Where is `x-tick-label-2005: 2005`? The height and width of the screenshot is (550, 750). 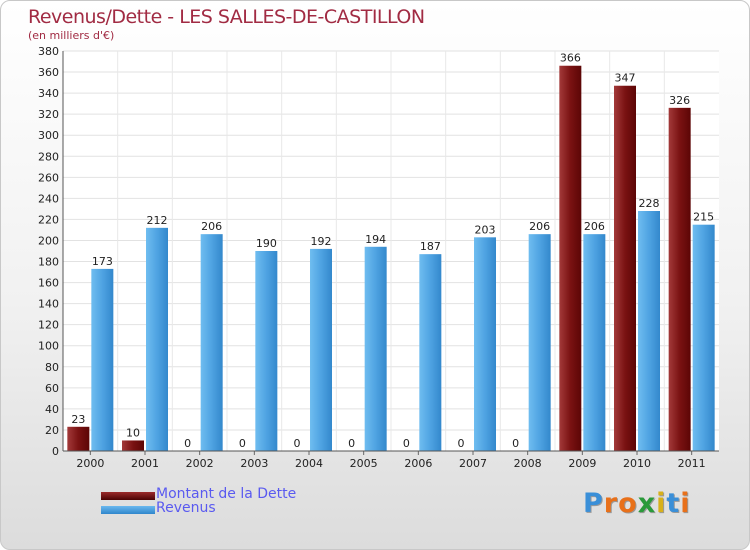
x-tick-label-2005: 2005 is located at coordinates (364, 463).